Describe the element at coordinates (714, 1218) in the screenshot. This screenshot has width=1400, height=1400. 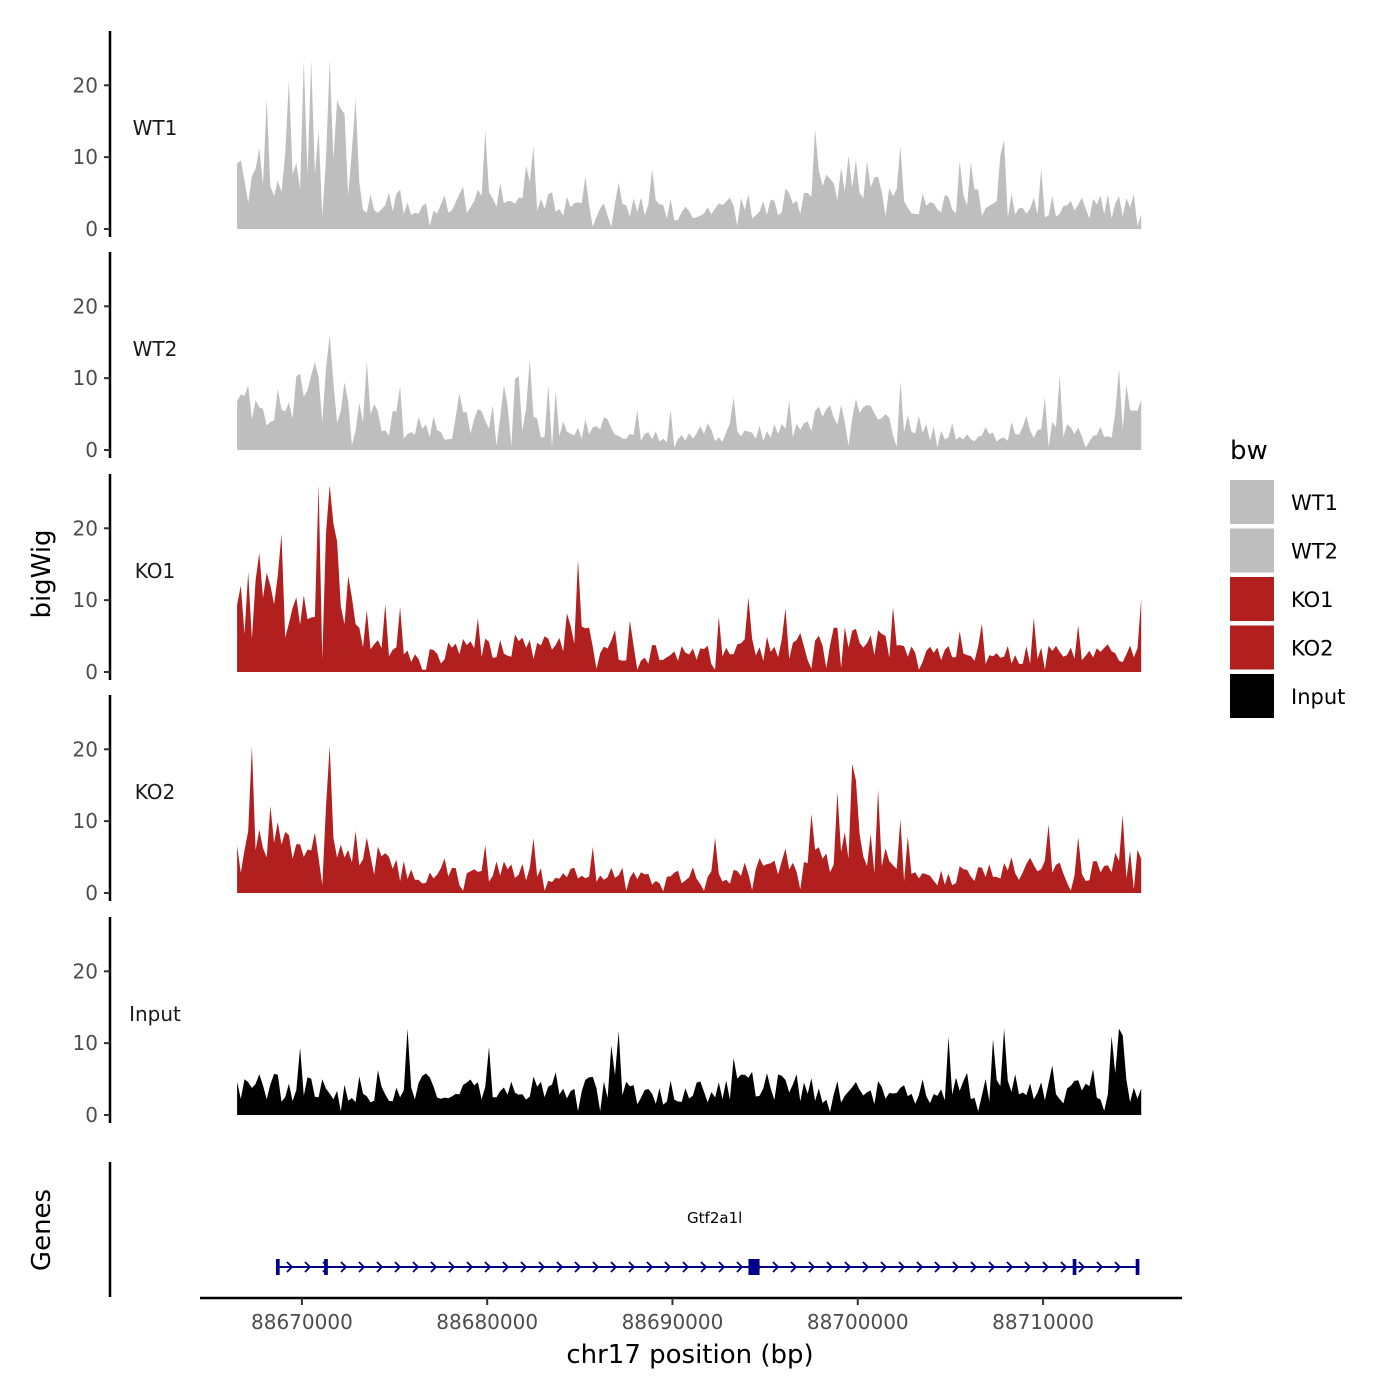
I see `gene-label: Gtf2a1l` at that location.